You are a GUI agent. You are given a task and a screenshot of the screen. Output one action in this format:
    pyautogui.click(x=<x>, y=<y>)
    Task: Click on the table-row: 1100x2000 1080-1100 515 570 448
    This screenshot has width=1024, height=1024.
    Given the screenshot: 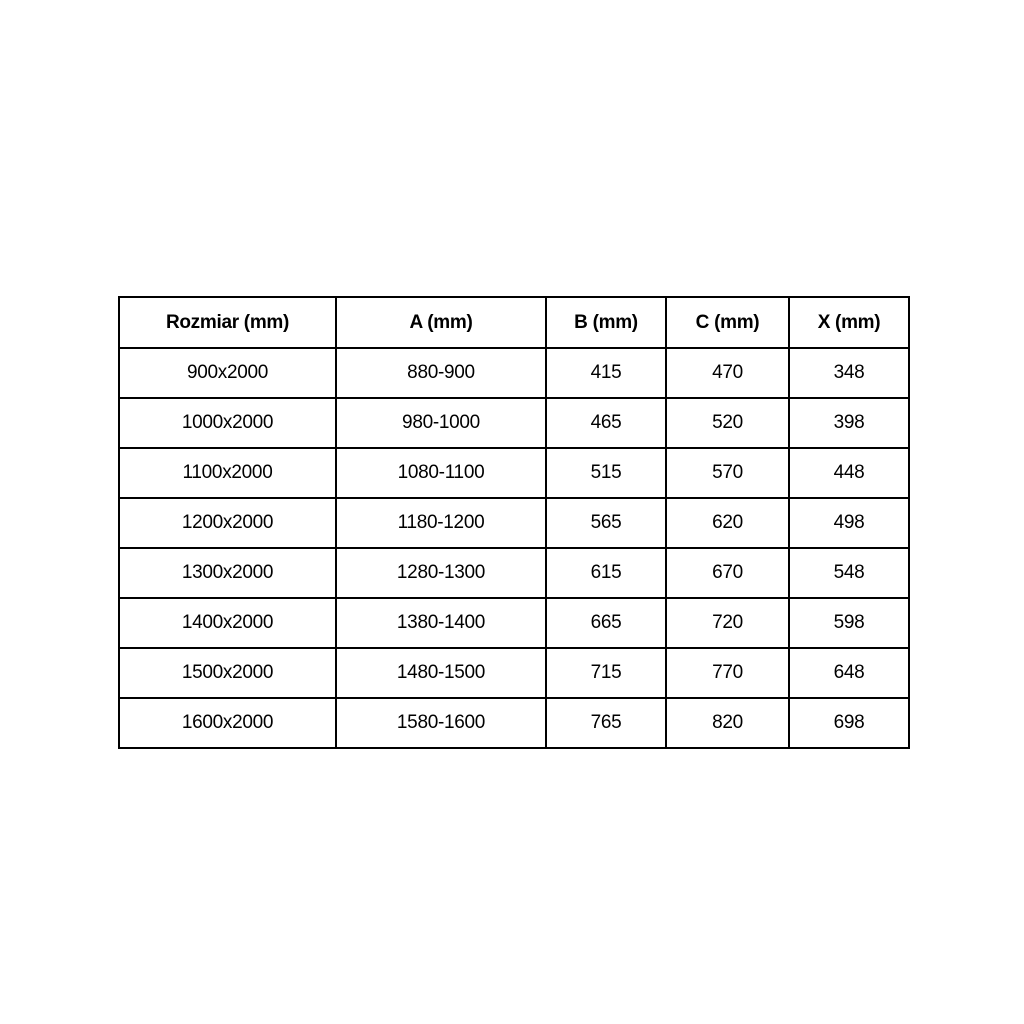 What is the action you would take?
    pyautogui.click(x=514, y=473)
    